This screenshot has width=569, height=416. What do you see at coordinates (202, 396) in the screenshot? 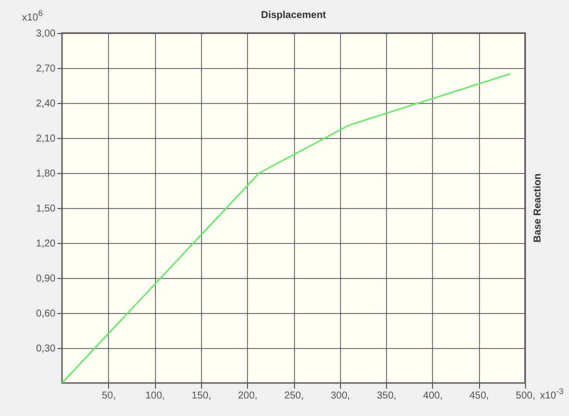
I see `x-tick-label: 150,` at bounding box center [202, 396].